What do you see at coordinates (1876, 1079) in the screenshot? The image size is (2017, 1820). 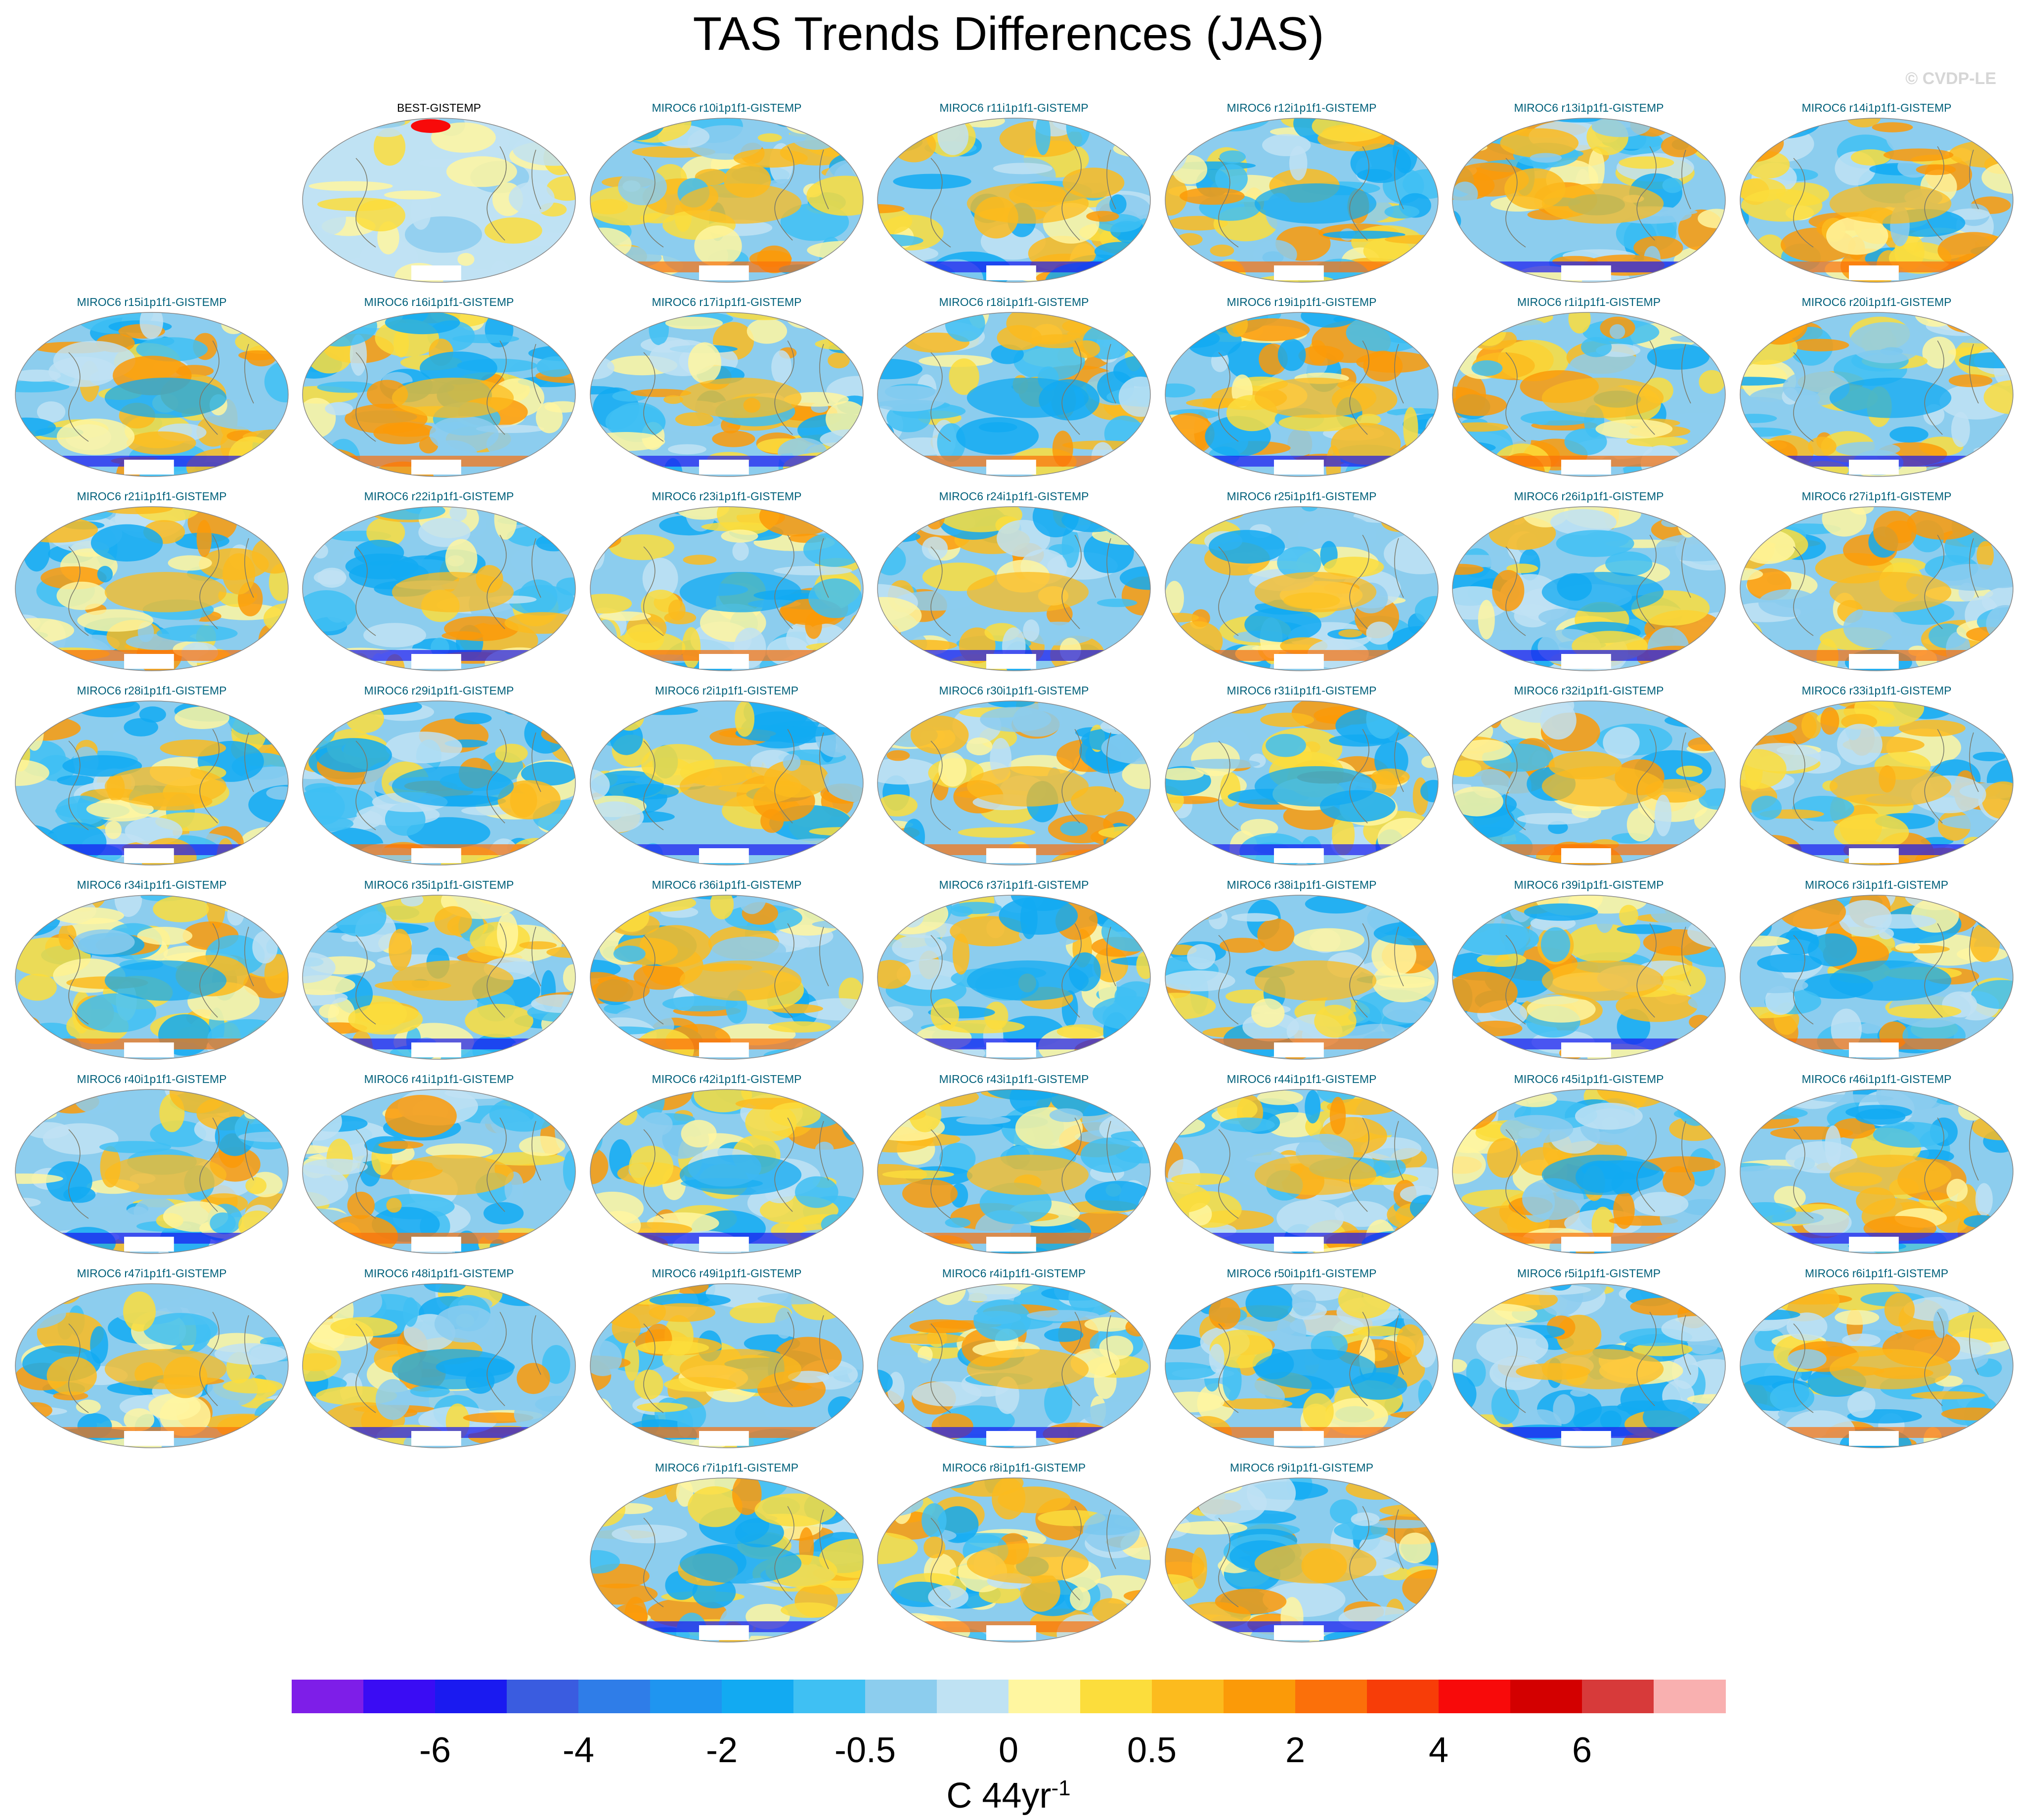 I see `panel-title: MIROC6 r46i1p1f1-GISTEMP` at bounding box center [1876, 1079].